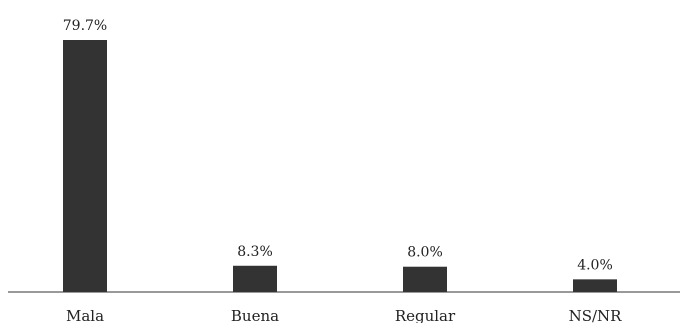 This screenshot has width=688, height=323. I want to click on x-tick-labels-group: Mala Buena Regular NS/NR, so click(344, 315).